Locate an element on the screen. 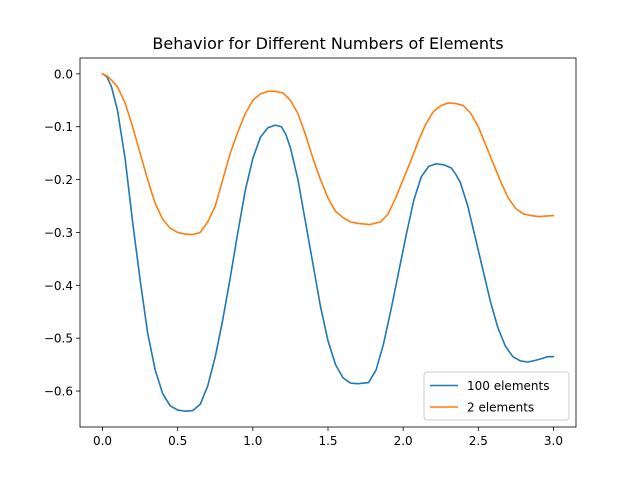 This screenshot has height=484, width=640. y-tick-label: −0.1 is located at coordinates (58, 127).